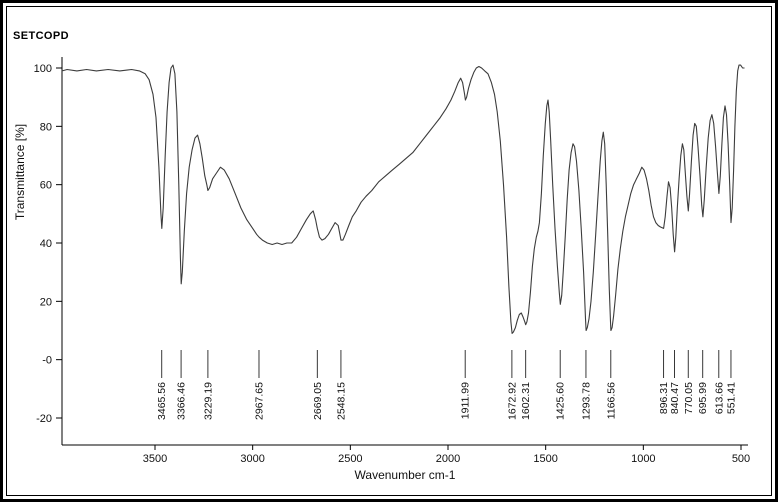 This screenshot has height=502, width=778. Describe the element at coordinates (703, 398) in the screenshot. I see `peak-label: 695.99` at that location.